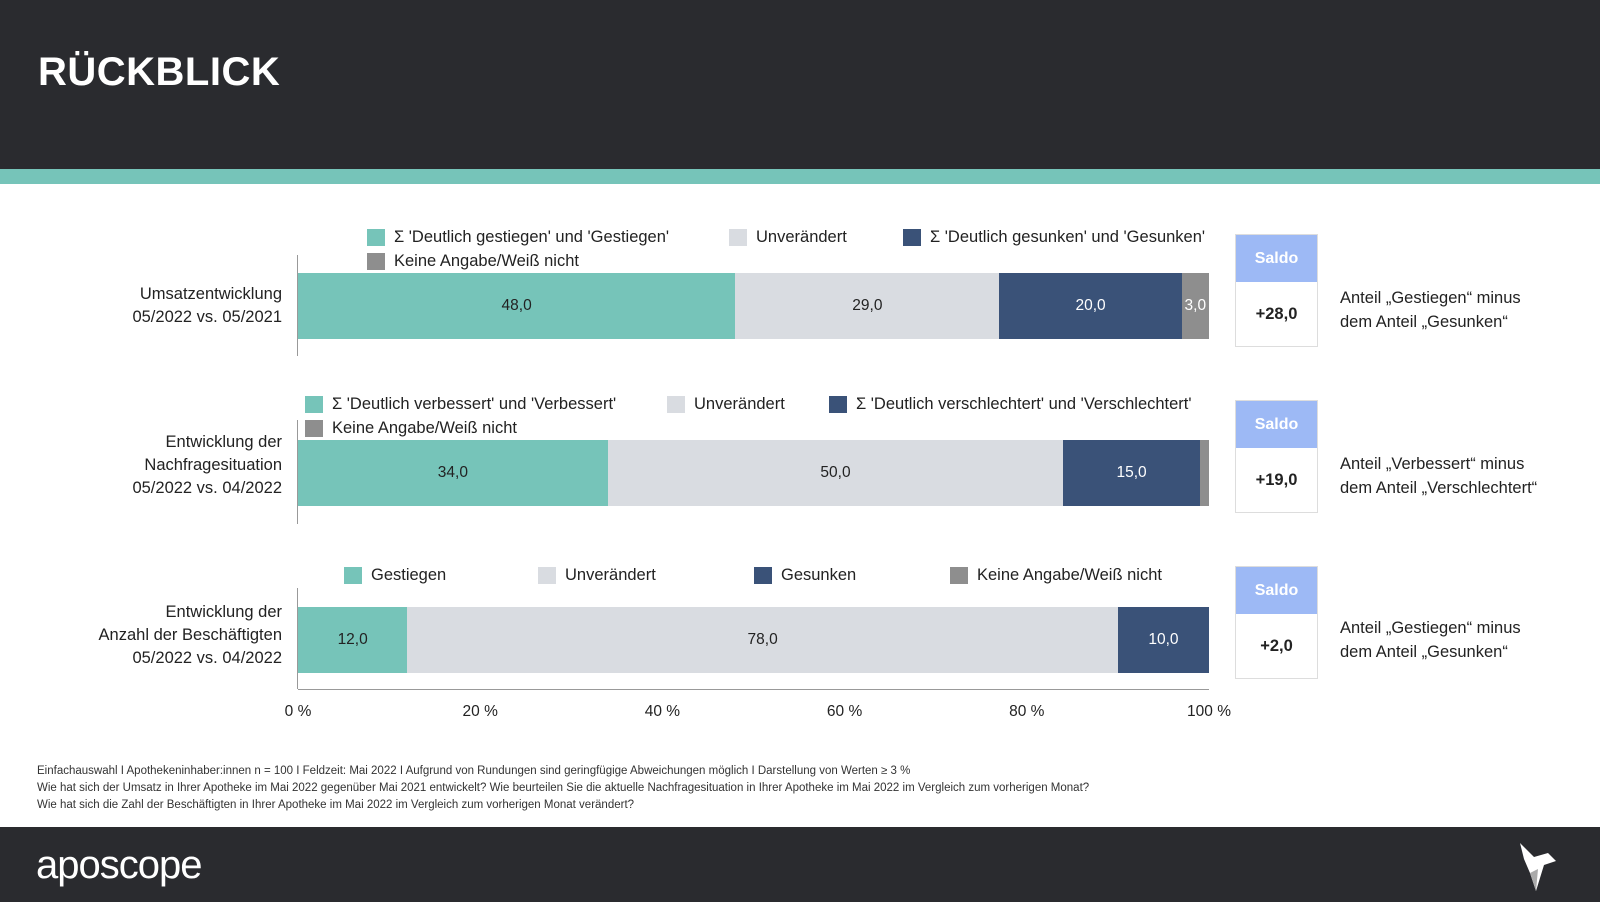  What do you see at coordinates (800, 176) in the screenshot?
I see `accent-band` at bounding box center [800, 176].